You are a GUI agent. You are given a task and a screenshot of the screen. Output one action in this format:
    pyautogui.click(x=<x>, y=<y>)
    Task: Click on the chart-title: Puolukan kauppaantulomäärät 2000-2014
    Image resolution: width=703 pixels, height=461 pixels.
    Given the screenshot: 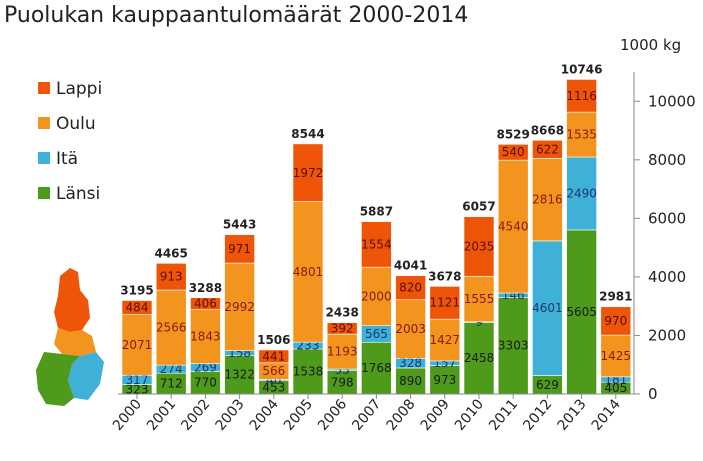 What is the action you would take?
    pyautogui.click(x=236, y=15)
    